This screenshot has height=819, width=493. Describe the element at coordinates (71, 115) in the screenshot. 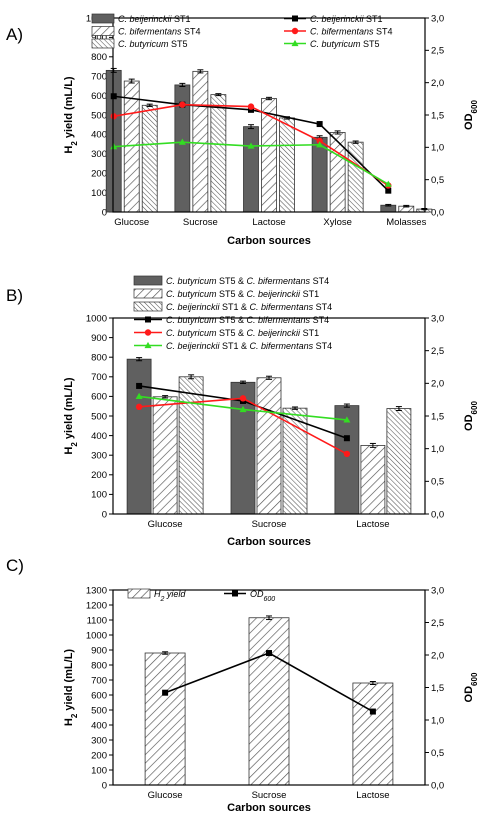

I see `y-axis-title-left: H2 yield (mL/L)` at that location.